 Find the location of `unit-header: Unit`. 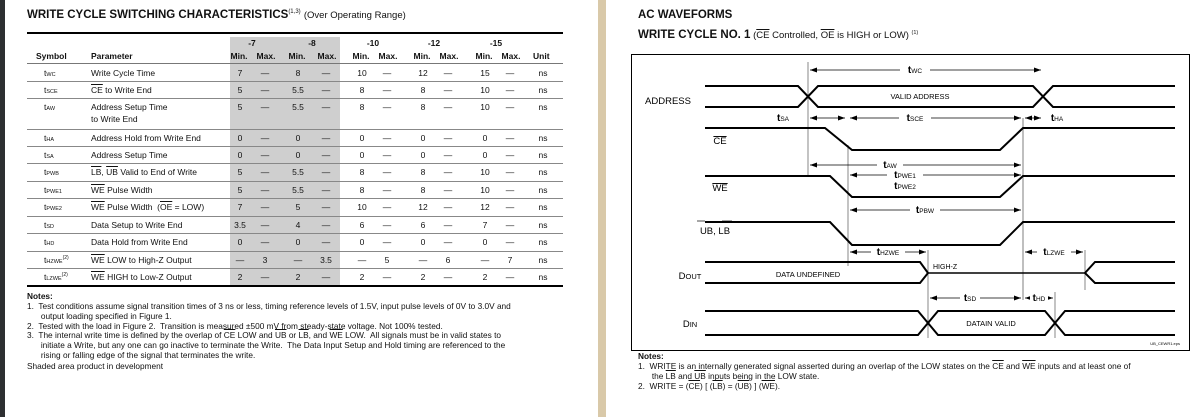

unit-header: Unit is located at coordinates (541, 56).